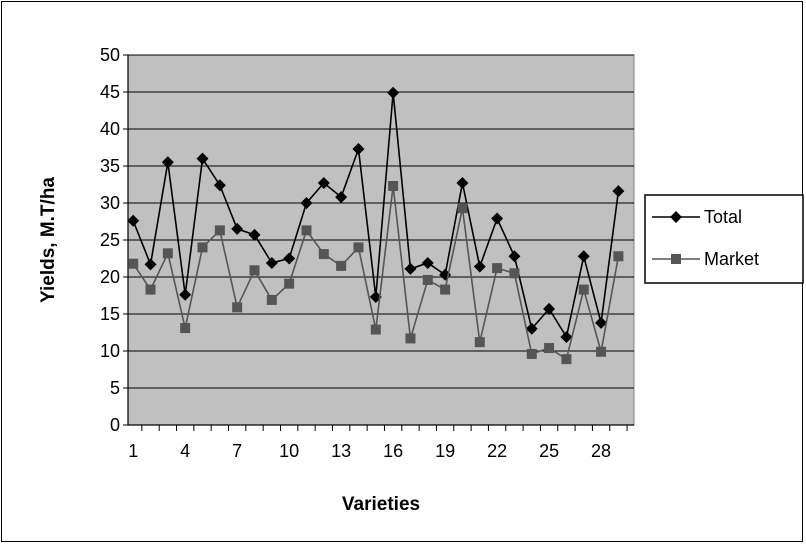 The height and width of the screenshot is (545, 806). Describe the element at coordinates (110, 55) in the screenshot. I see `y-tick-label: 50` at that location.